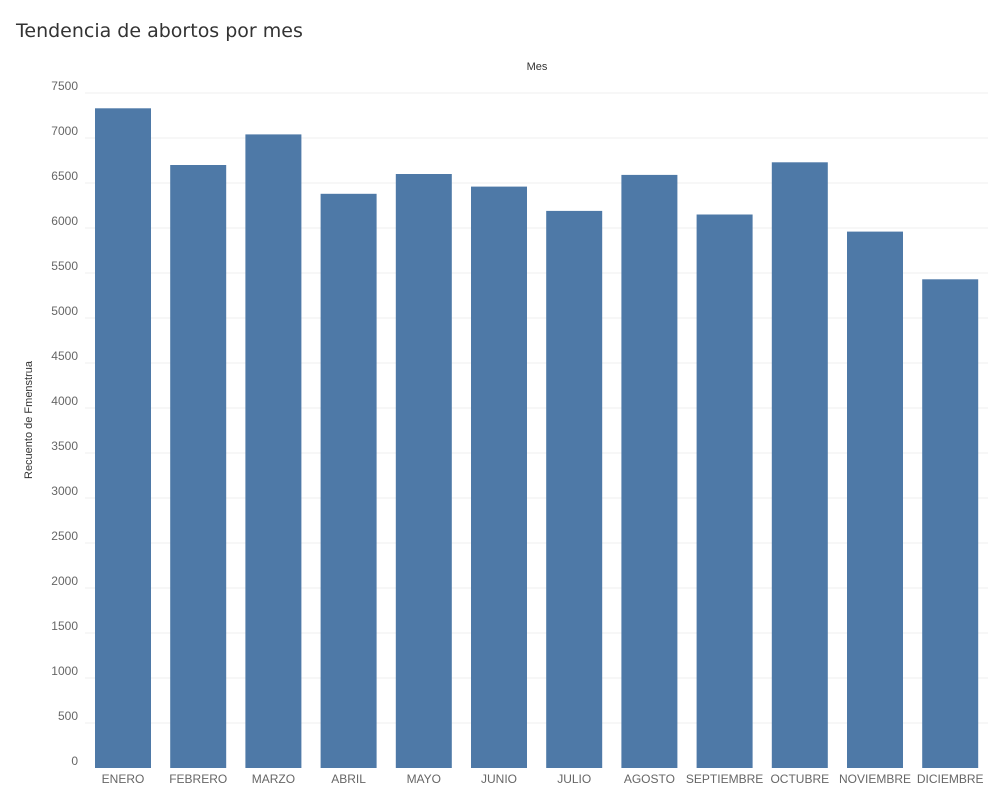 The height and width of the screenshot is (800, 1000). Describe the element at coordinates (64, 86) in the screenshot. I see `y-tick-label: 7500` at that location.